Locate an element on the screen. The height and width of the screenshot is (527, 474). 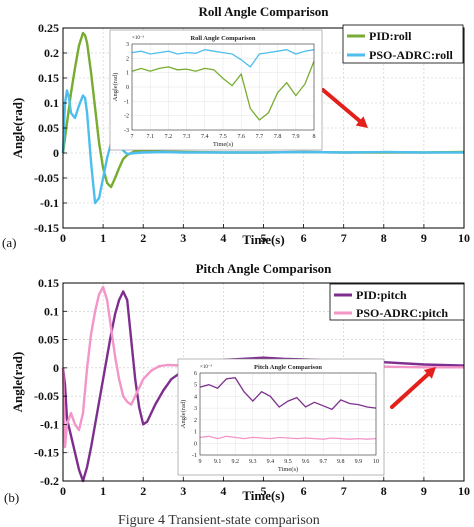
inset-x-tick-label: 9.3 is located at coordinates (253, 462).